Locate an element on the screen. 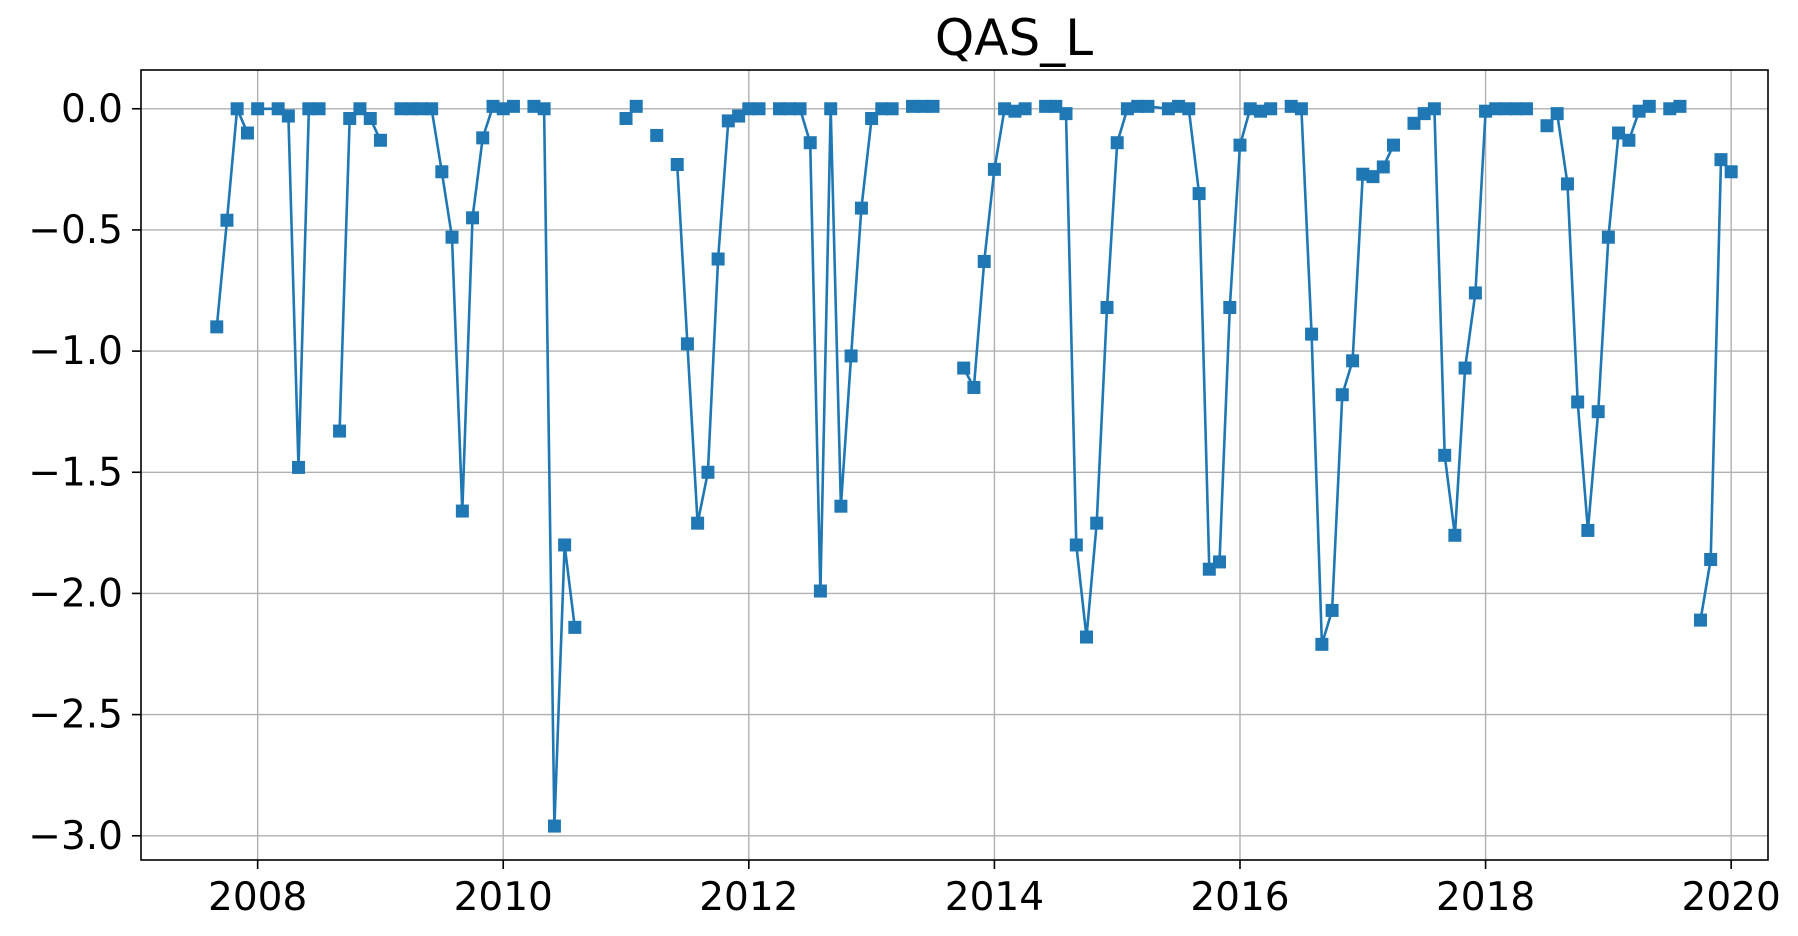 This screenshot has height=936, width=1798. y-tick-label: −2.0 is located at coordinates (75, 593).